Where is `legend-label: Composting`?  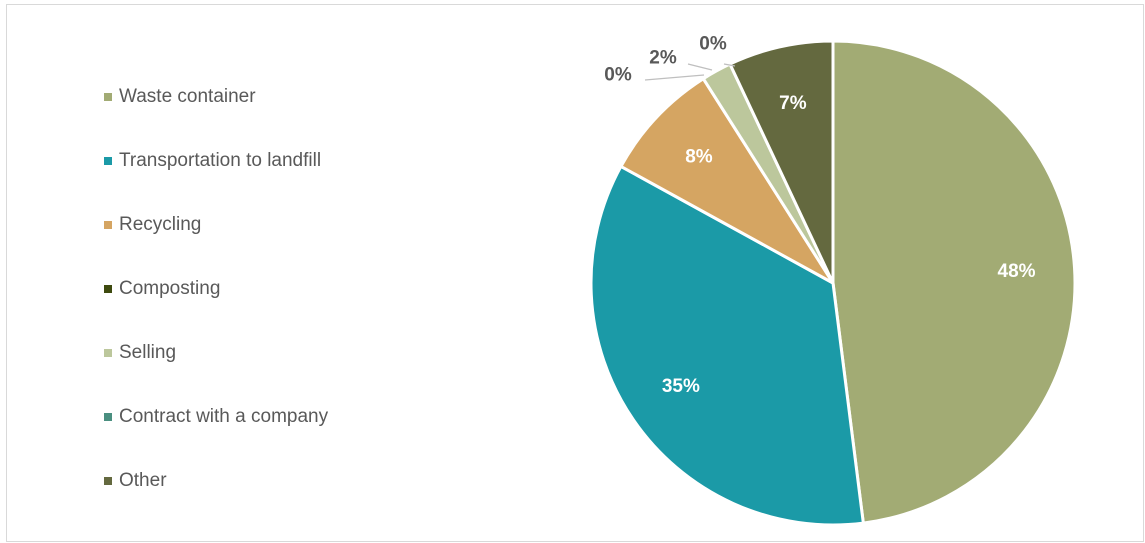
legend-label: Composting is located at coordinates (170, 288).